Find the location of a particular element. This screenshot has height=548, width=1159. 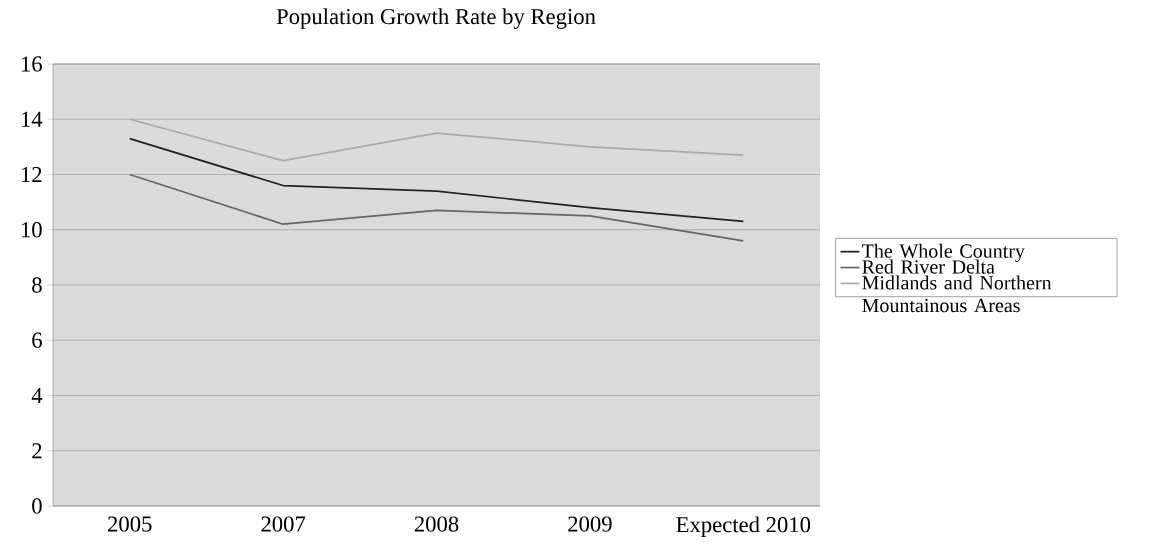

x-tick-label: 2005 is located at coordinates (130, 524).